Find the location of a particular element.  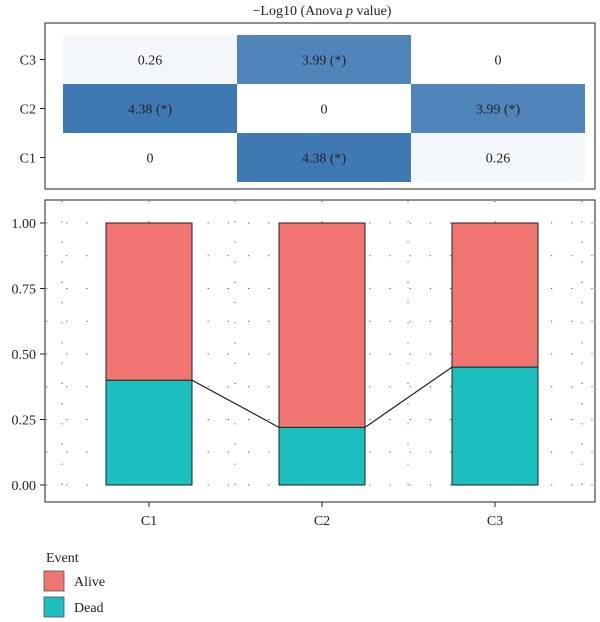

legend-label-dead: Dead is located at coordinates (89, 608).